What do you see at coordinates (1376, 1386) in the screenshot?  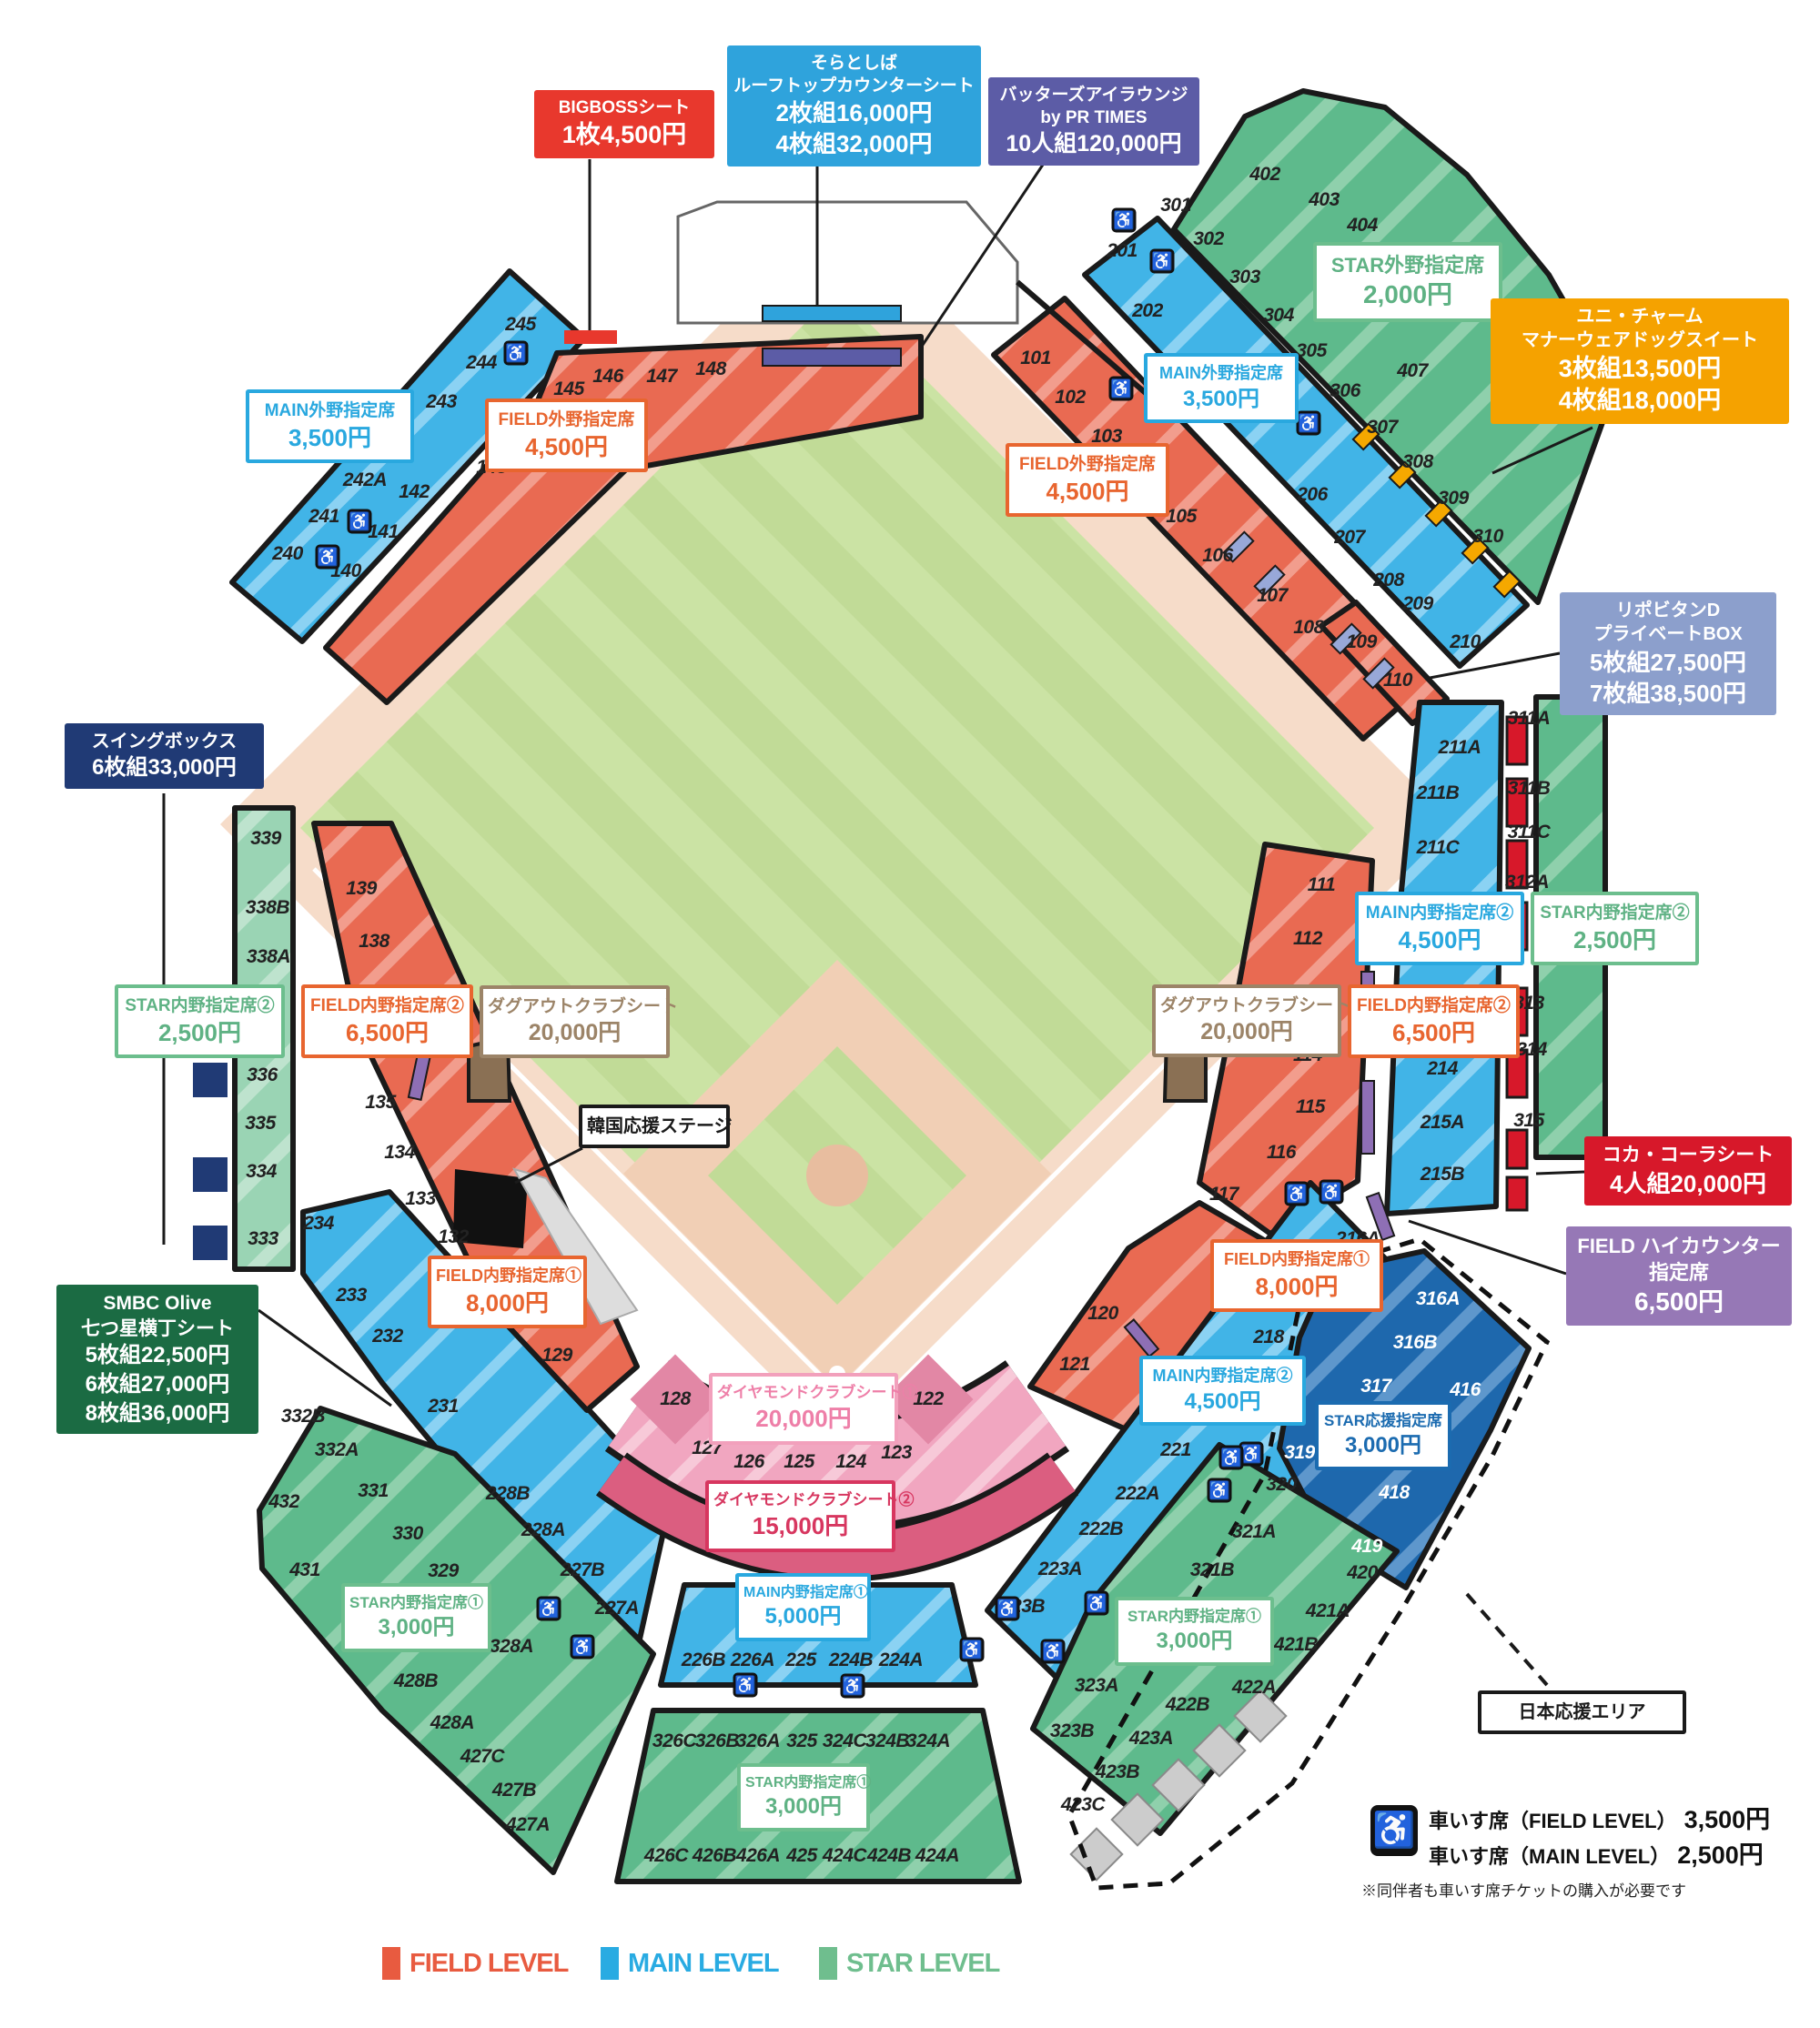 I see `section-label-317: 317` at bounding box center [1376, 1386].